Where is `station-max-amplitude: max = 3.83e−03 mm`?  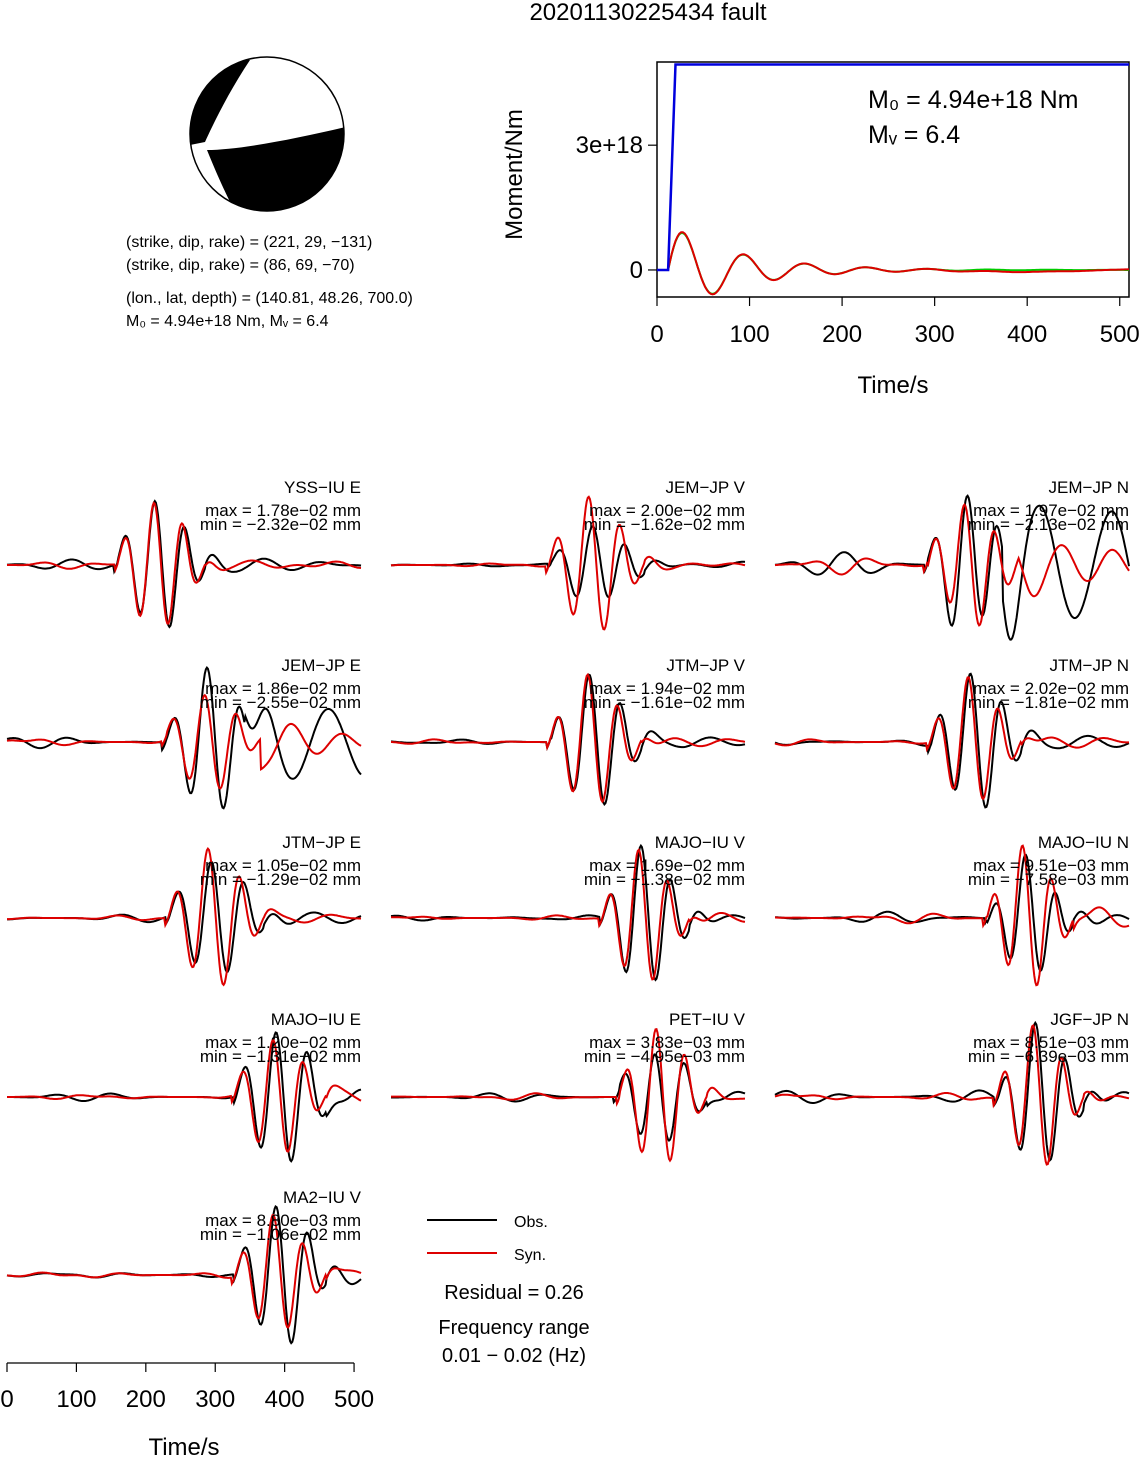
station-max-amplitude: max = 3.83e−03 mm is located at coordinates (667, 1042).